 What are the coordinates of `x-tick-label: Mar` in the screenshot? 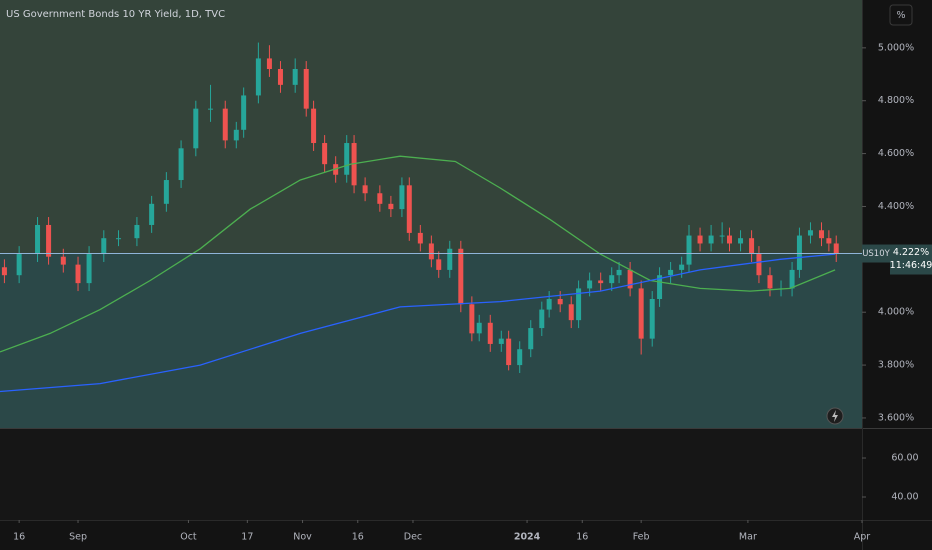 It's located at (748, 537).